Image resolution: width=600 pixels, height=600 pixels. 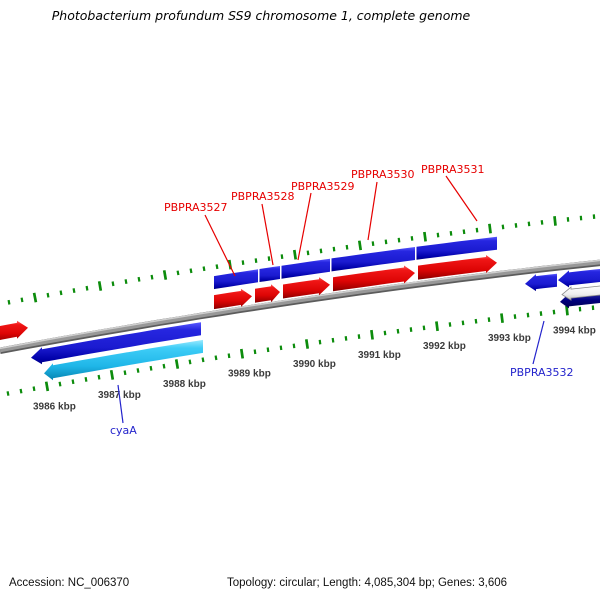 I want to click on gene-PBPRA3532, so click(x=541, y=282).